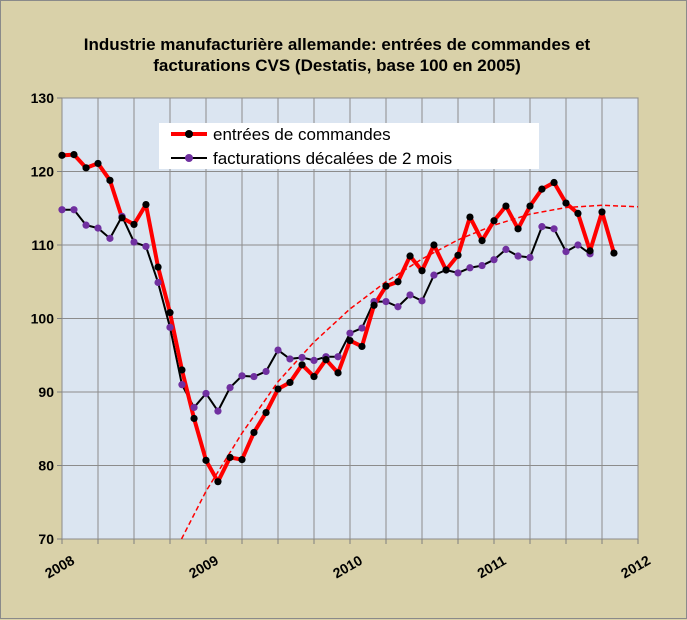 This screenshot has height=620, width=687. I want to click on x-tick-label: 2009, so click(203, 567).